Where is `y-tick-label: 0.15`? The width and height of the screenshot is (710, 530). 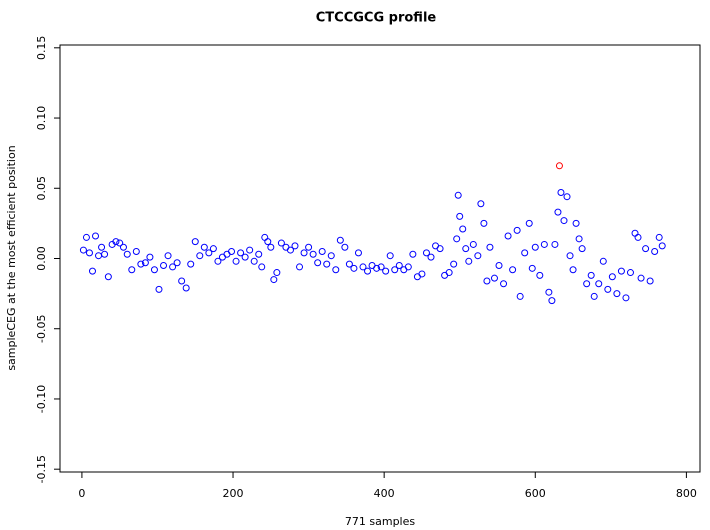 y-tick-label: 0.15 is located at coordinates (41, 48).